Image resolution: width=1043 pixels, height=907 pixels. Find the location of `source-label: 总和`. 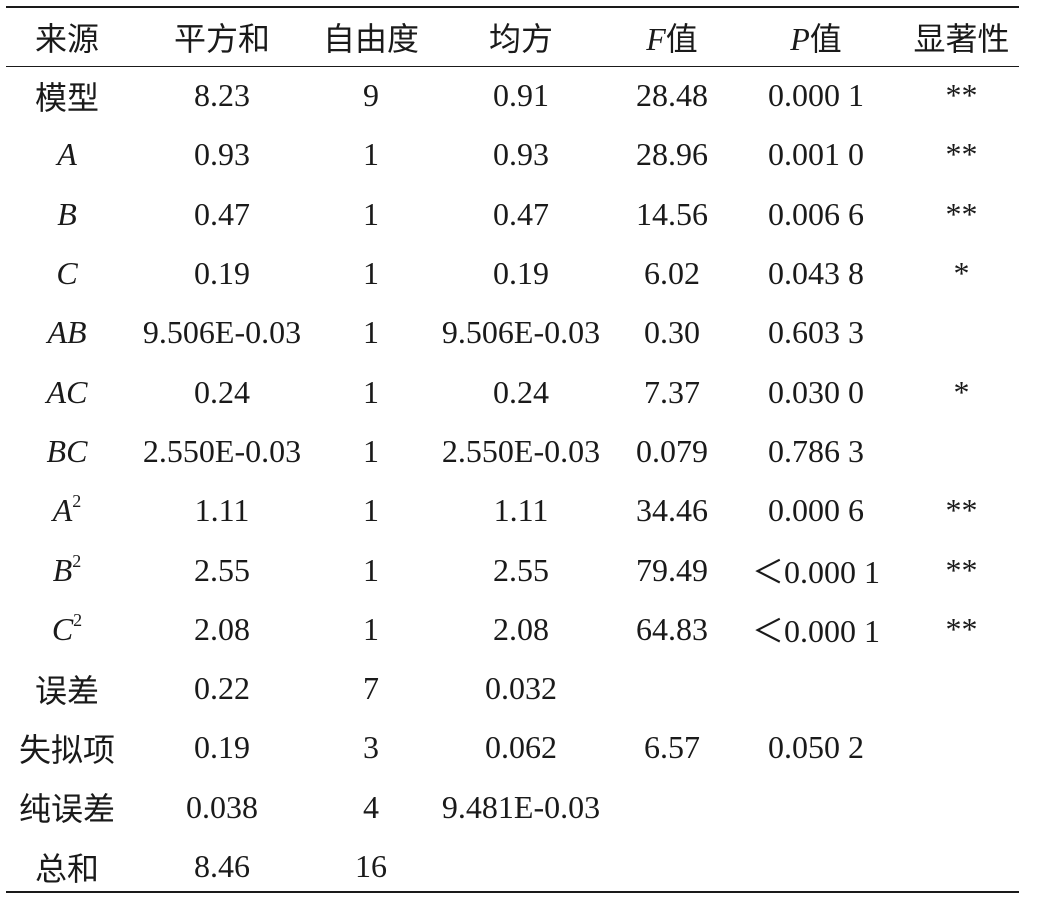

source-label: 总和 is located at coordinates (66, 868).